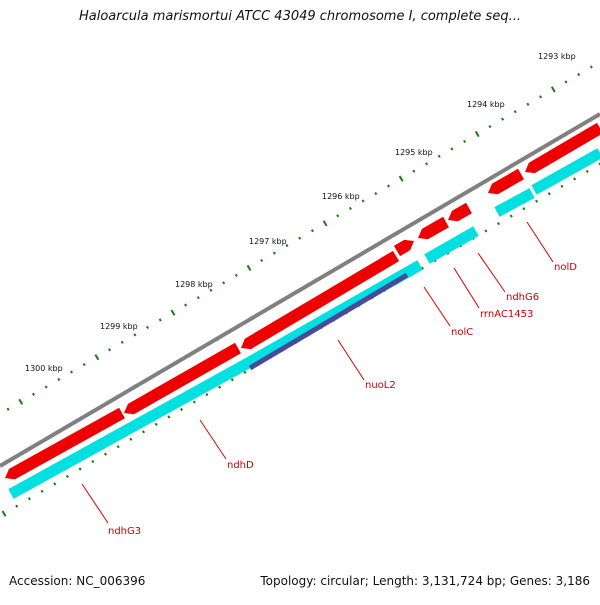 The height and width of the screenshot is (605, 600). Describe the element at coordinates (522, 297) in the screenshot. I see `gene-label: ndhG6` at that location.